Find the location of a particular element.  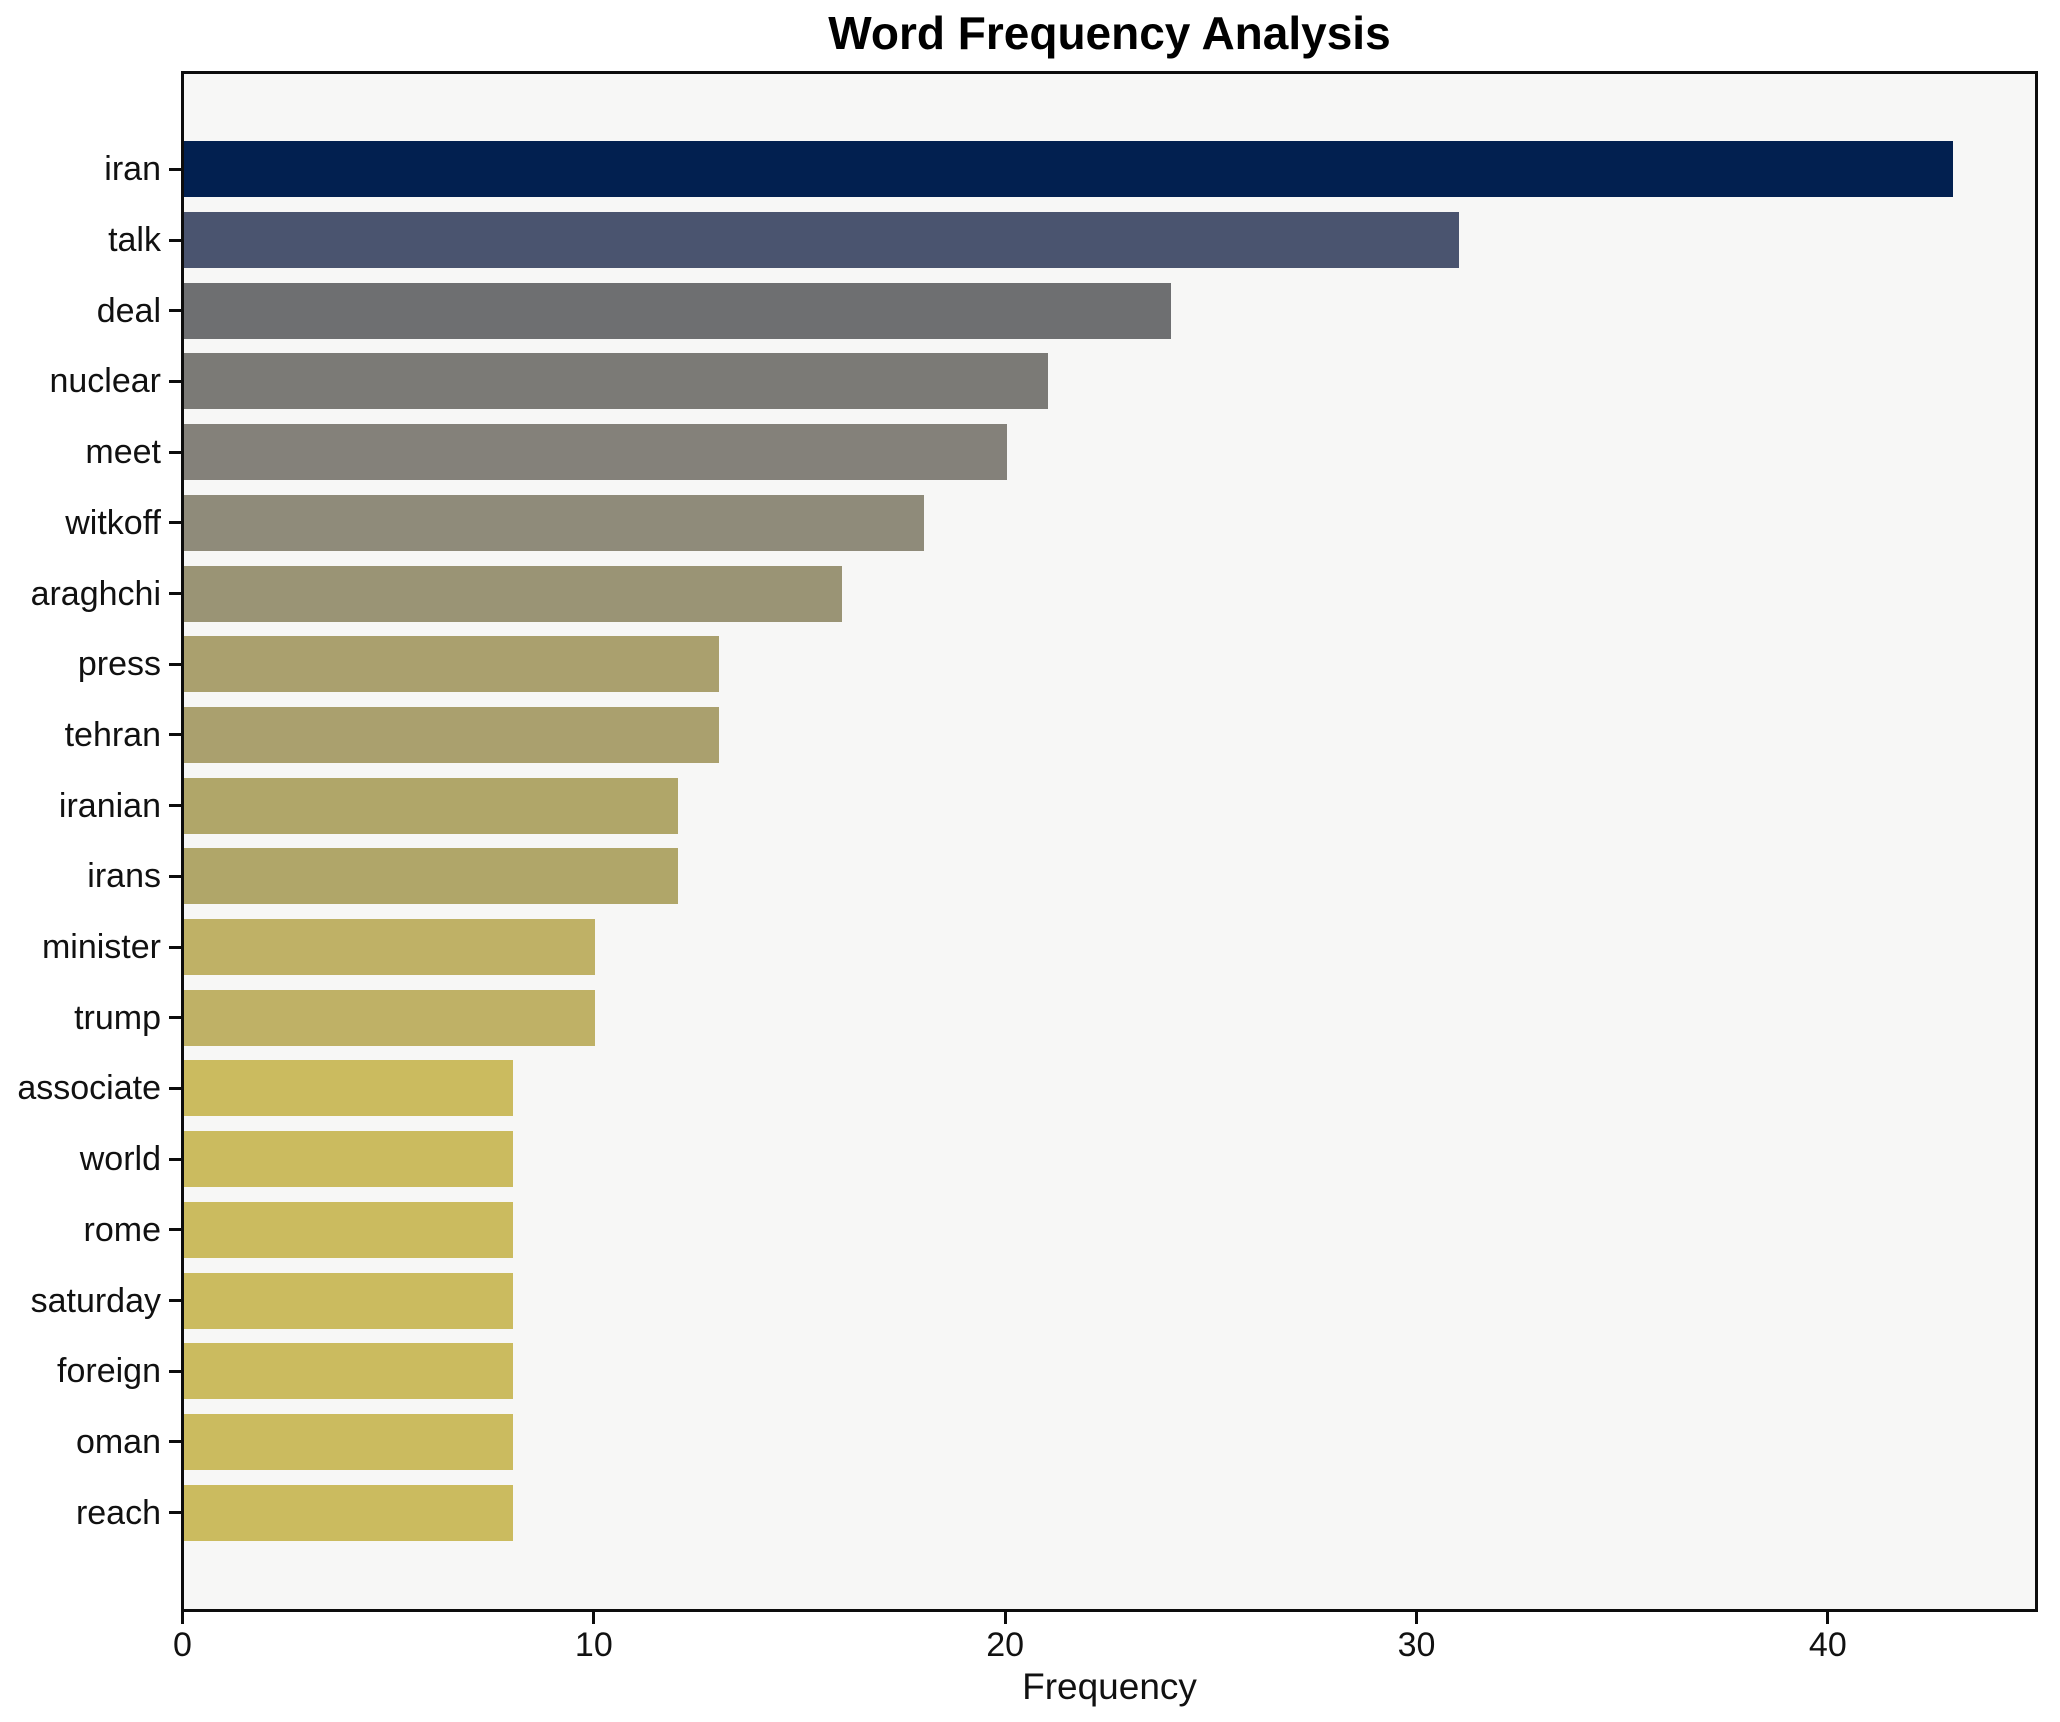

chart-title: Word Frequency Analysis is located at coordinates (1109, 33).